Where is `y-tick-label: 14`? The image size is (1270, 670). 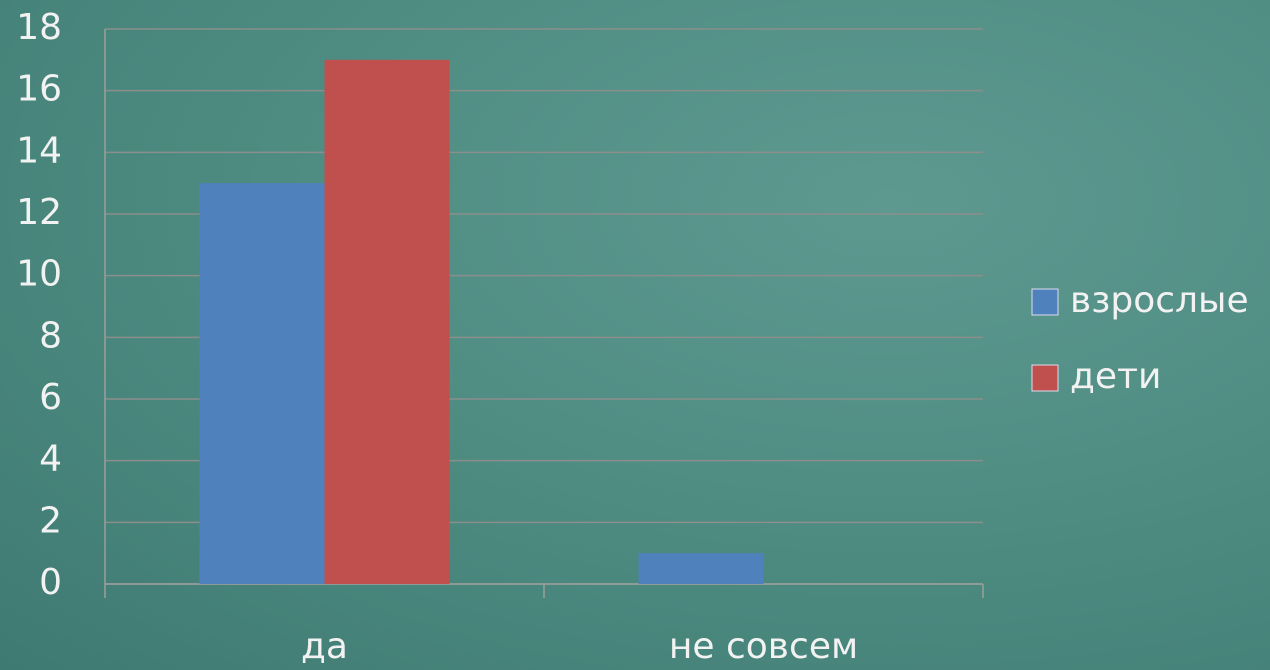 y-tick-label: 14 is located at coordinates (39, 150).